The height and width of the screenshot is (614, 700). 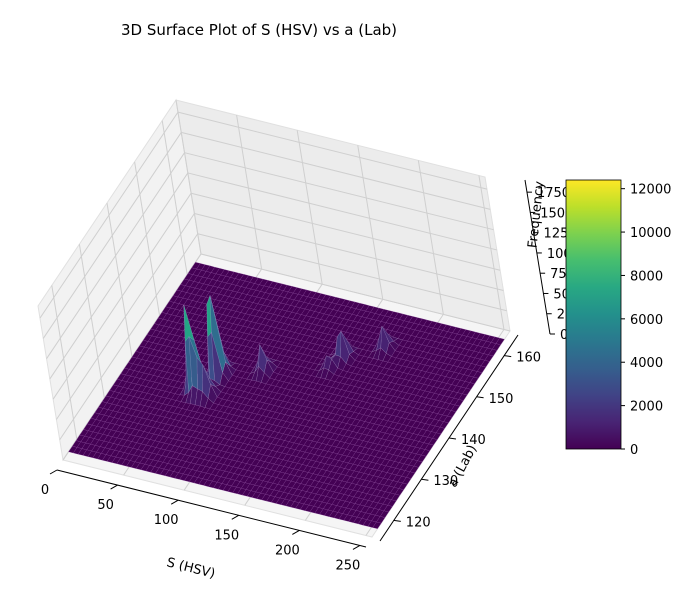 What do you see at coordinates (166, 520) in the screenshot?
I see `x-tick-label: 100` at bounding box center [166, 520].